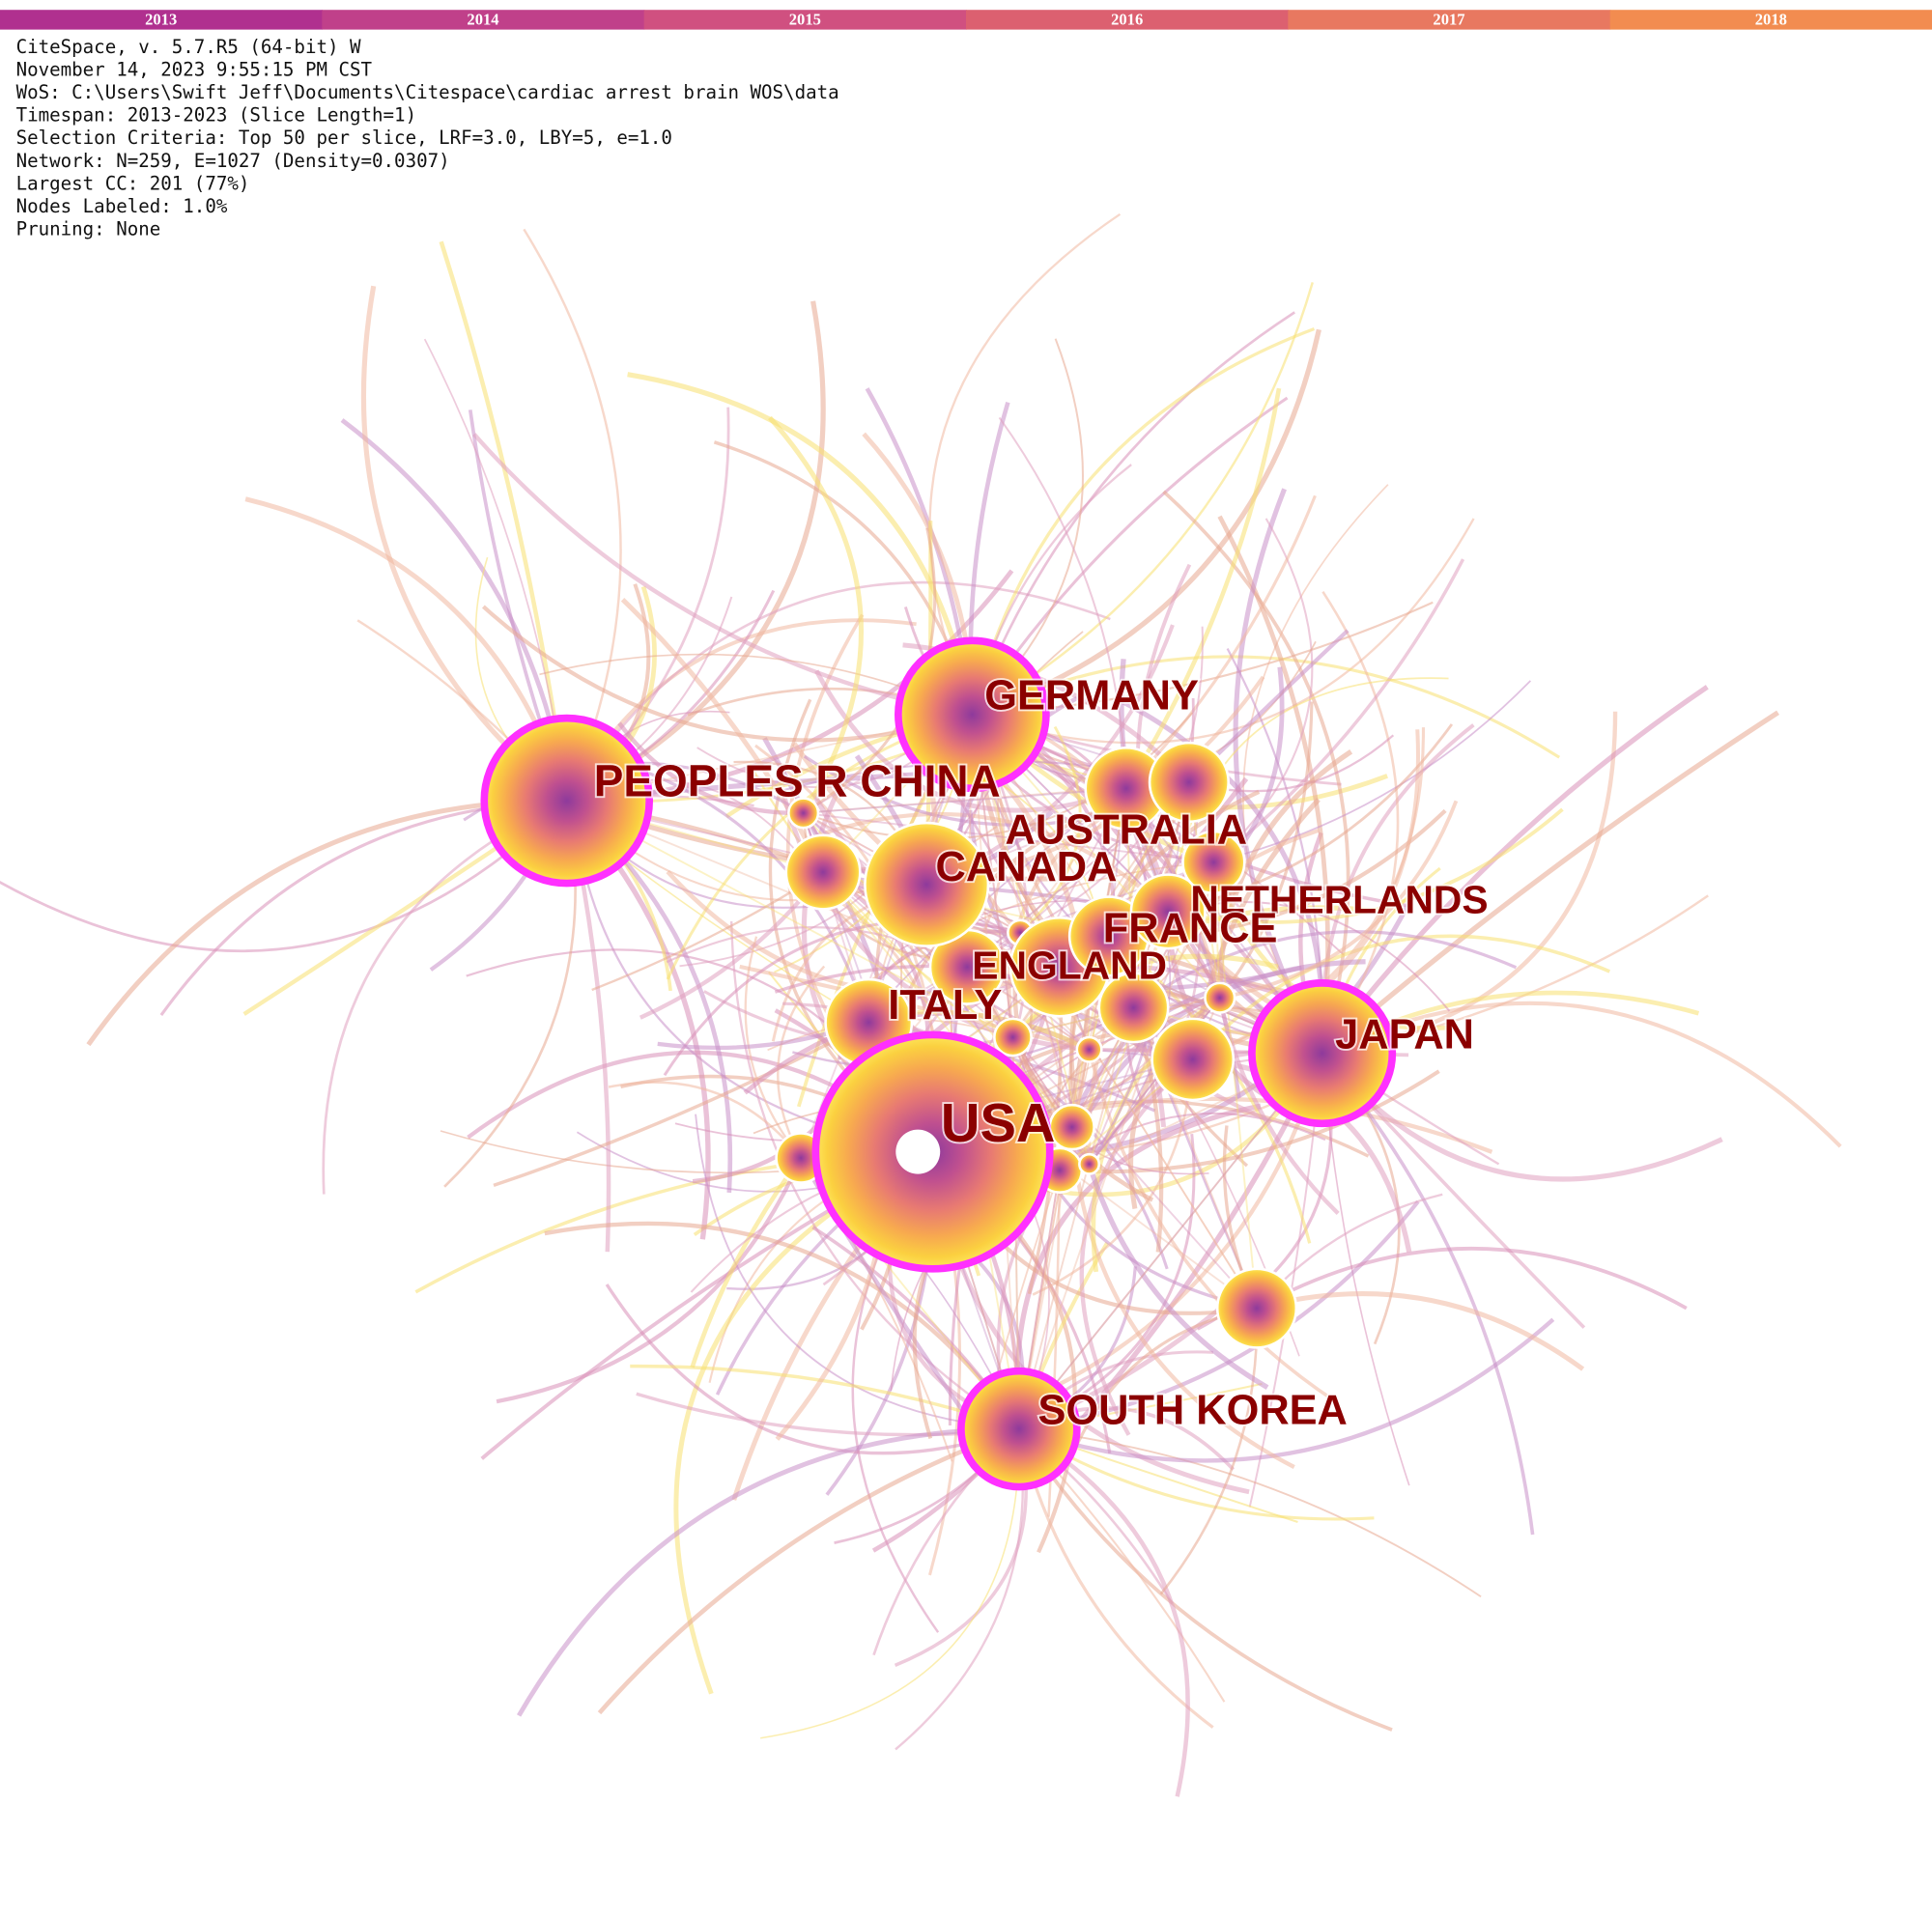 The height and width of the screenshot is (1918, 1932). Describe the element at coordinates (945, 1005) in the screenshot. I see `node-label: ITALY` at that location.